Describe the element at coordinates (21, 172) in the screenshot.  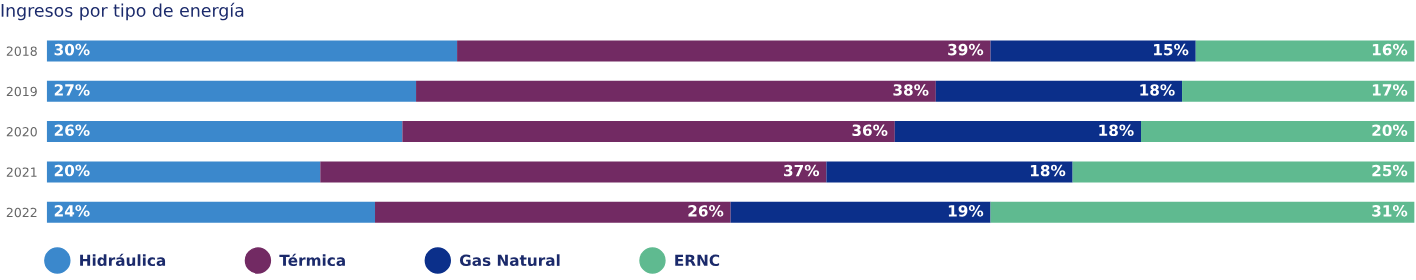
I see `y-tick-label: 2021` at that location.